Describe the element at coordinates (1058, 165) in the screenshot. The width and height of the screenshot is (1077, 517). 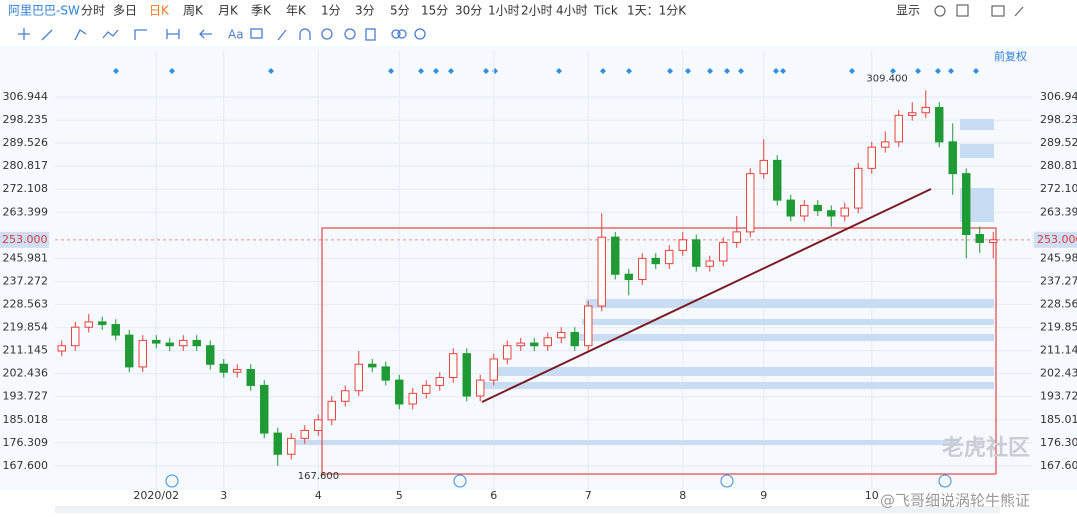
I see `y-tick-label-right: 280.817` at that location.